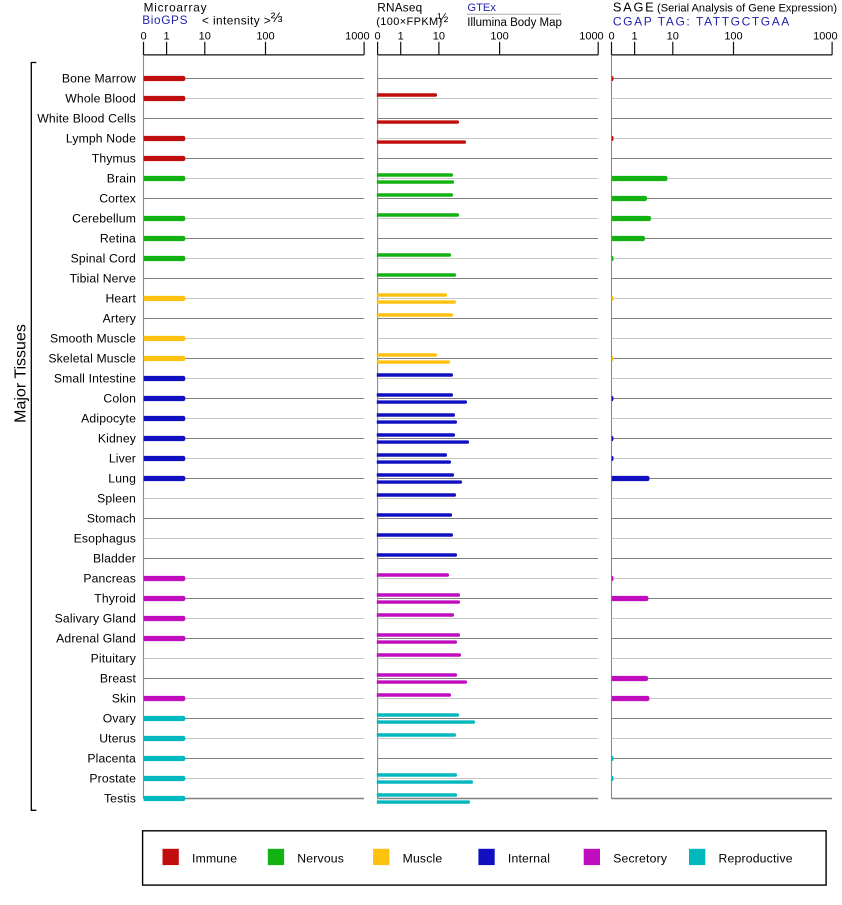 This screenshot has height=905, width=842. What do you see at coordinates (118, 679) in the screenshot?
I see `svg-text: Breast` at bounding box center [118, 679].